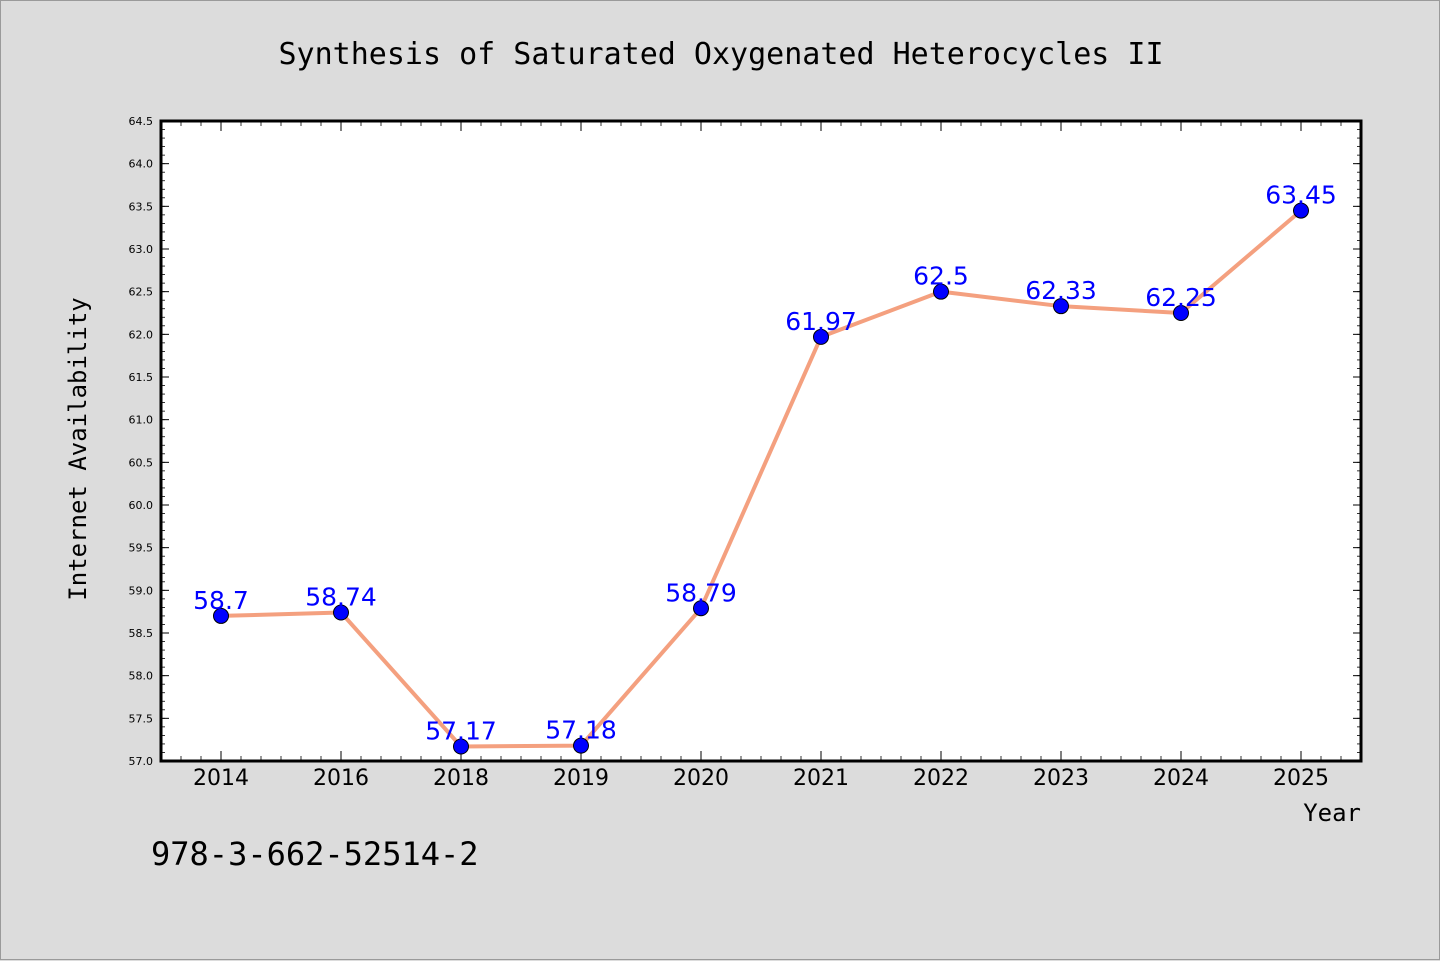  I want to click on y-tick-label: 60.0, so click(141, 505).